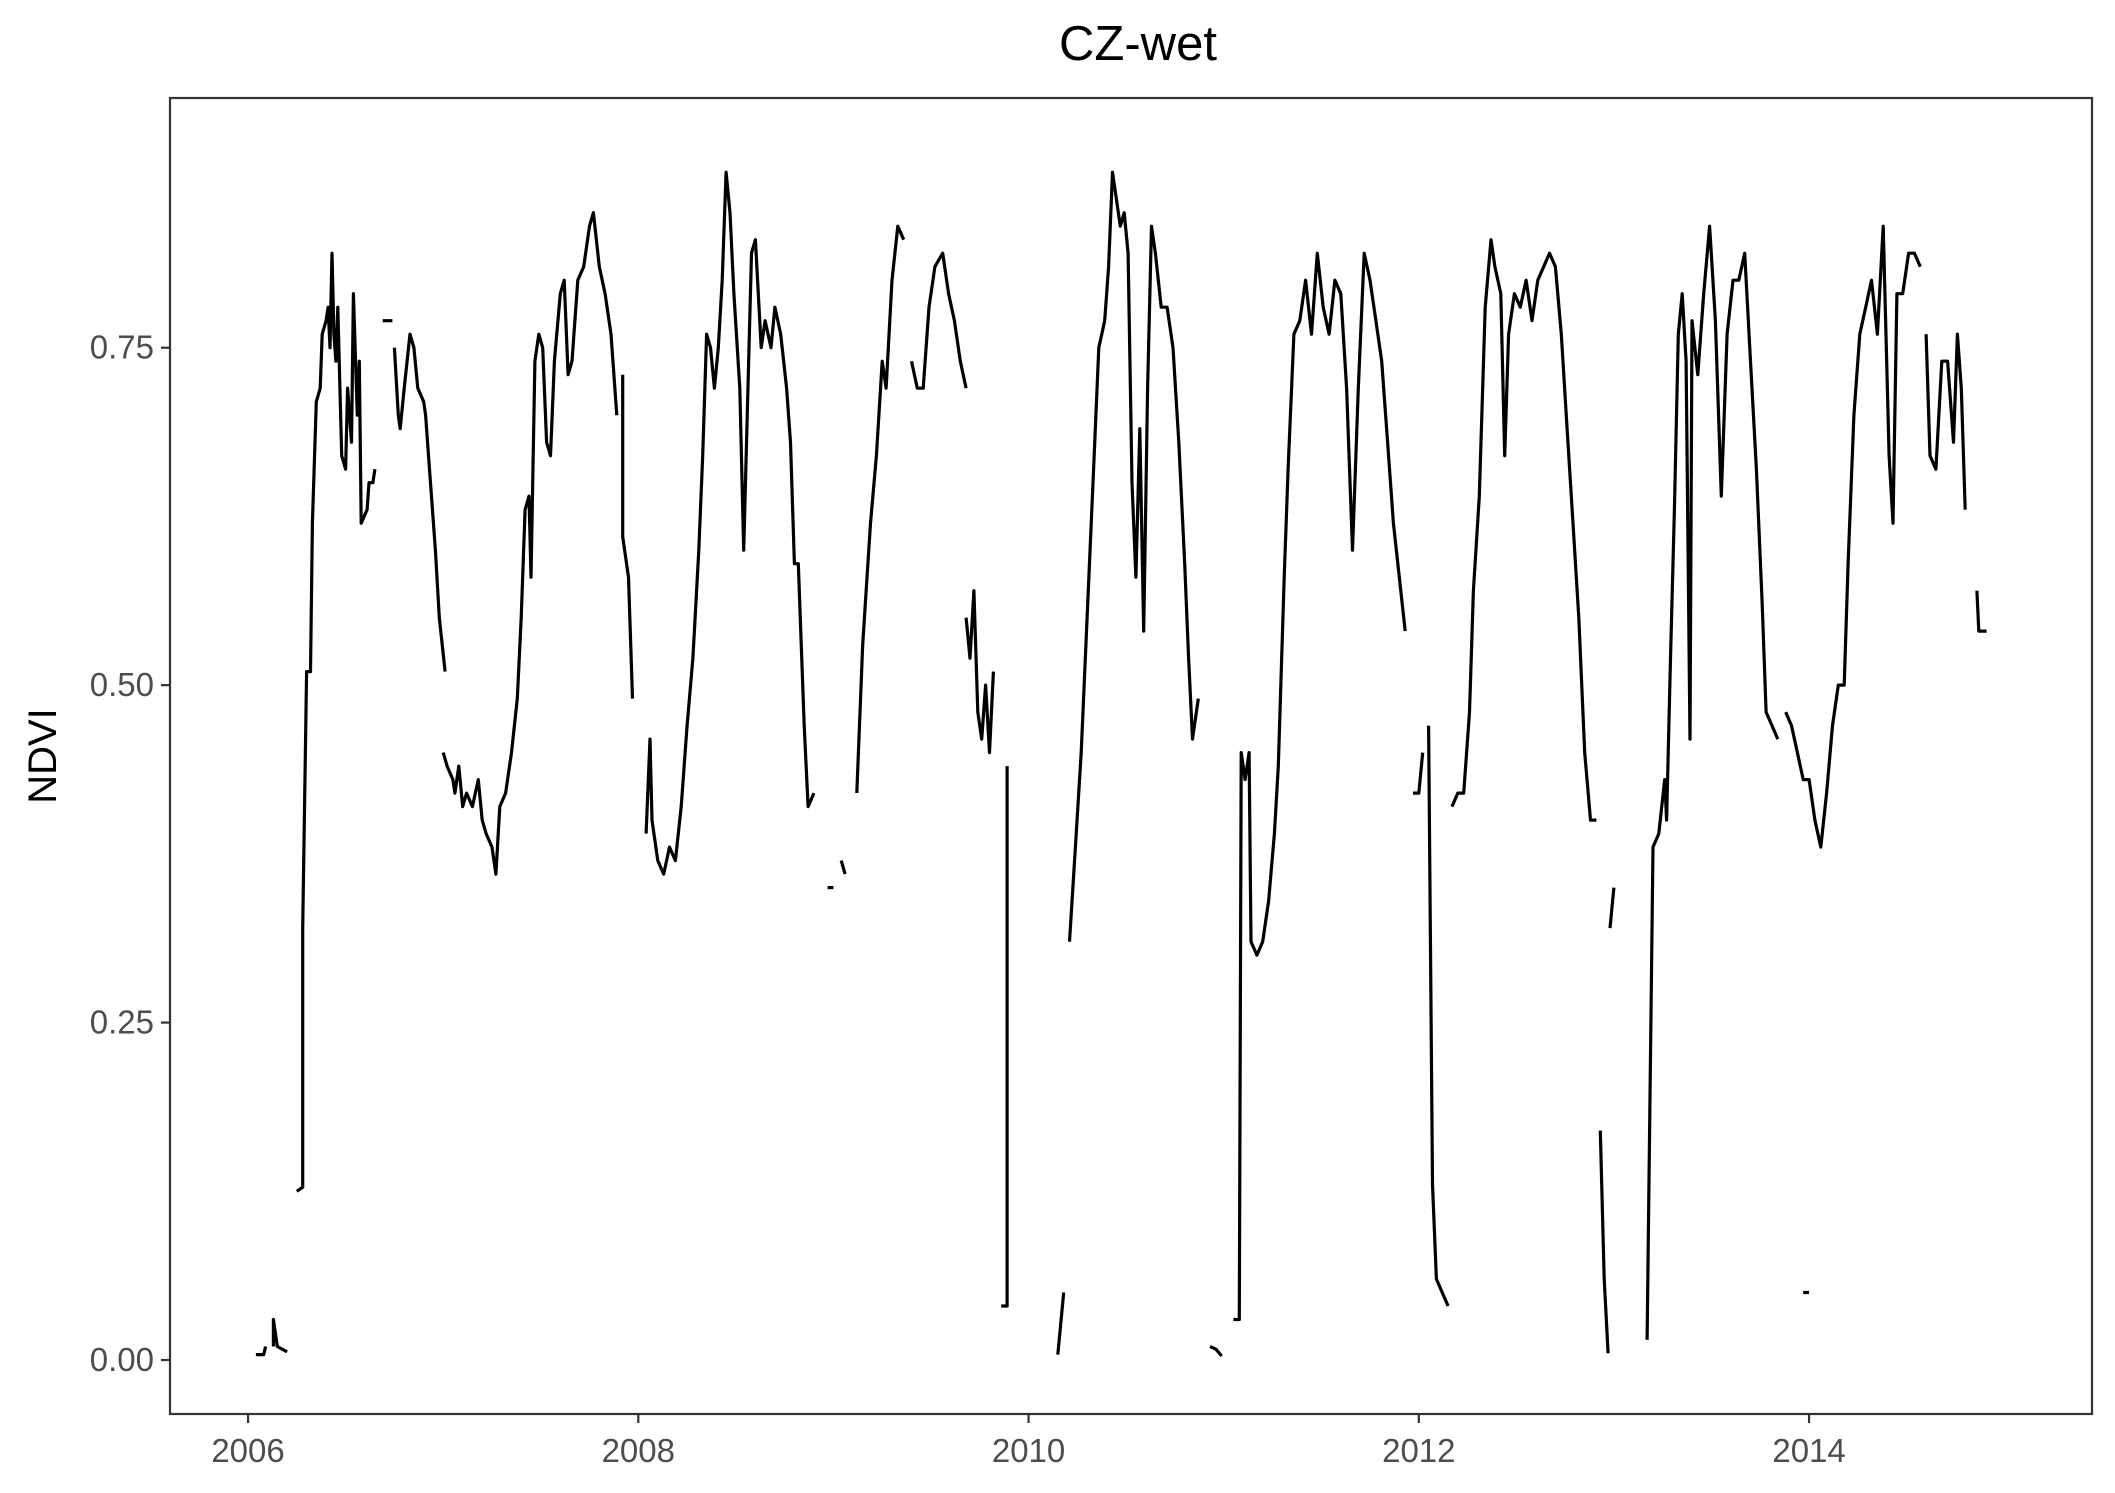 The height and width of the screenshot is (1493, 2115). I want to click on y-tick-label: 0.00, so click(122, 1359).